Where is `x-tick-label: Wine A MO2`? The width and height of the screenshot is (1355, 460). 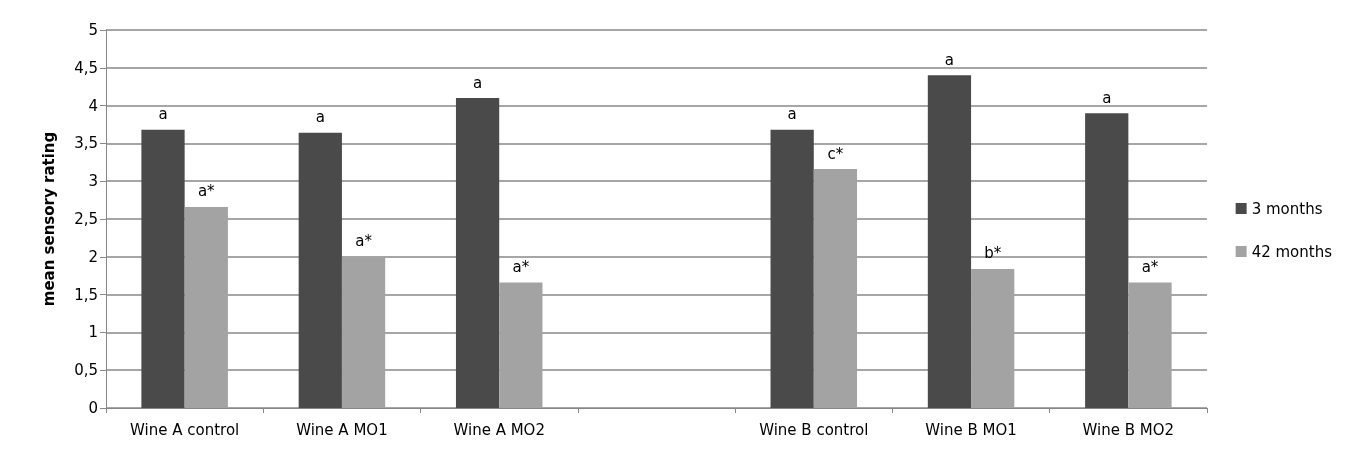 x-tick-label: Wine A MO2 is located at coordinates (499, 429).